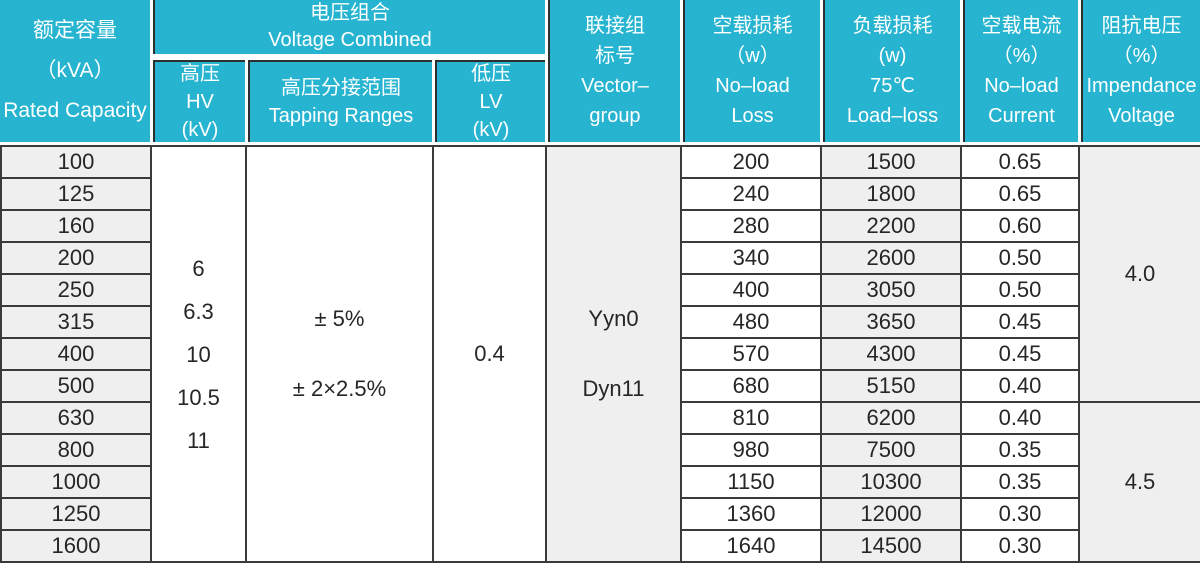 The height and width of the screenshot is (564, 1200). Describe the element at coordinates (76, 450) in the screenshot. I see `capacity-cell: 800` at that location.